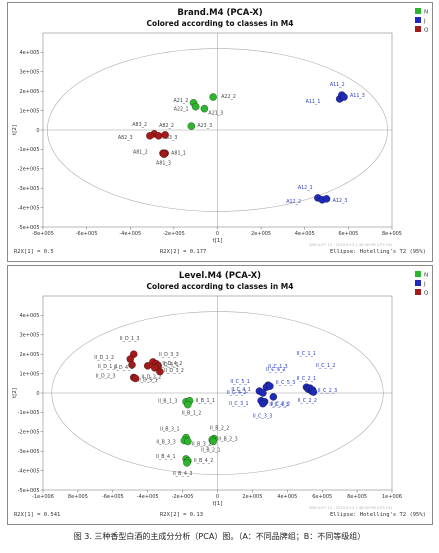  Describe the element at coordinates (215, 114) in the screenshot. I see `point-label: A21_3` at that location.